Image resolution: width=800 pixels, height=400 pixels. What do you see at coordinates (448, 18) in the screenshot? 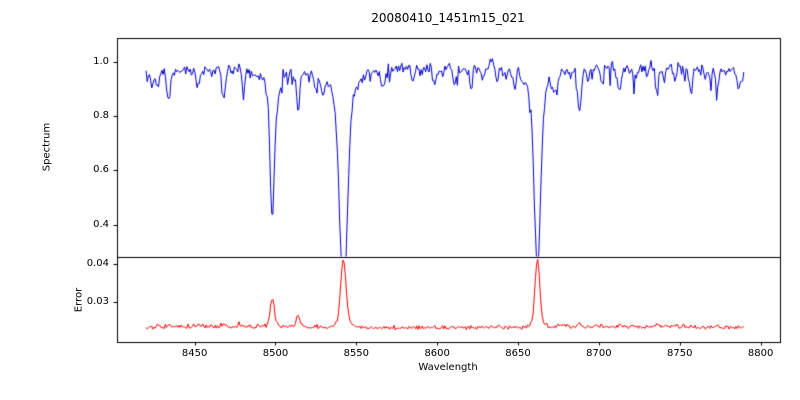
I see `chart-title: 20080410_1451m15_021` at bounding box center [448, 18].